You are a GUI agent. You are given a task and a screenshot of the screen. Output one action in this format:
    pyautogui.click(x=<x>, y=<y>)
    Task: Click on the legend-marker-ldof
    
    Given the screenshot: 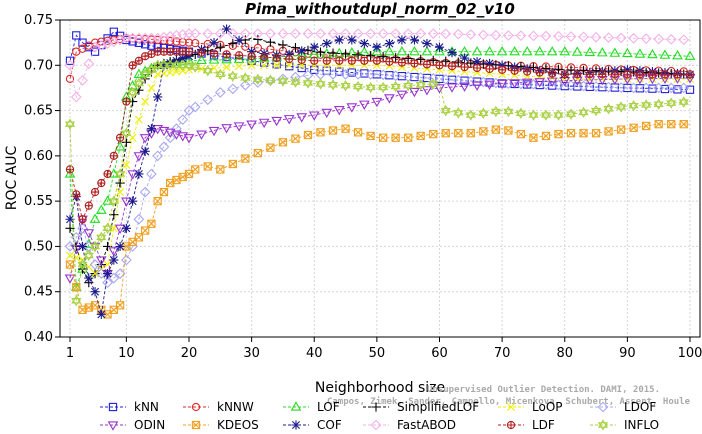 What is the action you would take?
    pyautogui.click(x=603, y=407)
    